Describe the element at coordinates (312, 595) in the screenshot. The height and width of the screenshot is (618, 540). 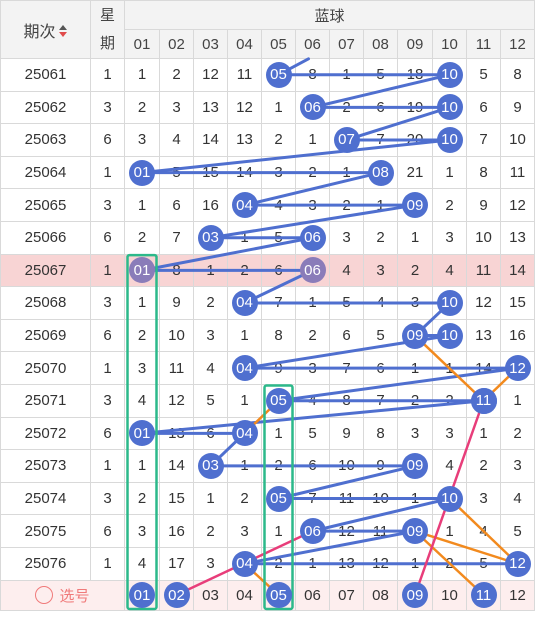
I see `pick-number: 06` at that location.